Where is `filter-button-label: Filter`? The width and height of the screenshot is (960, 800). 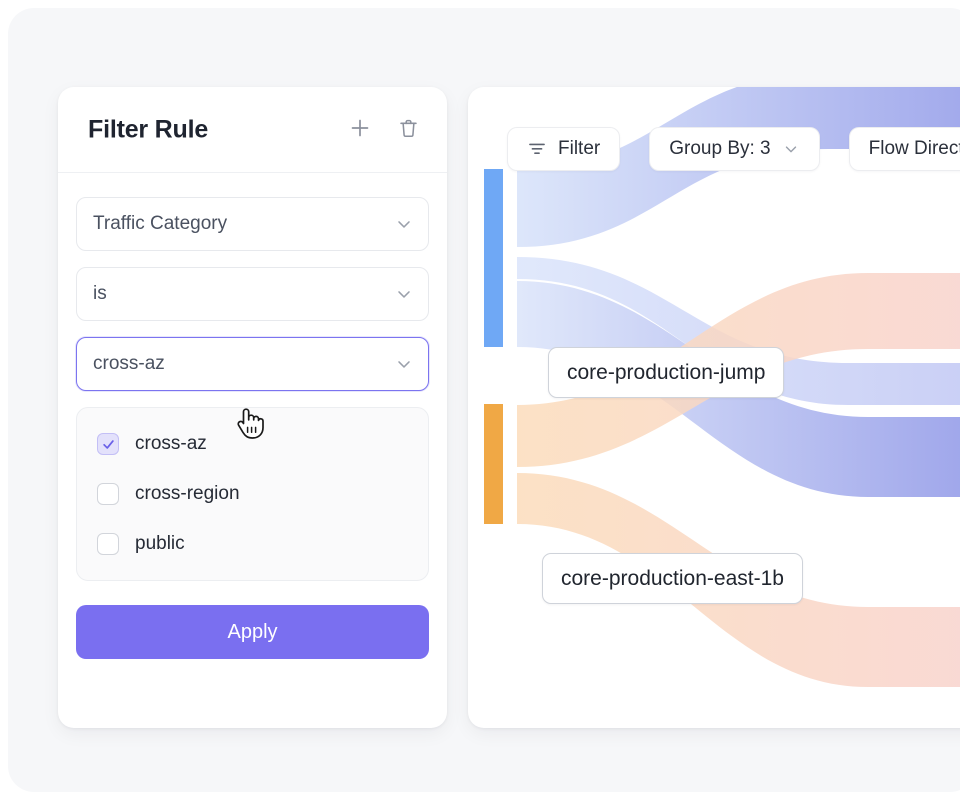 filter-button-label: Filter is located at coordinates (579, 148).